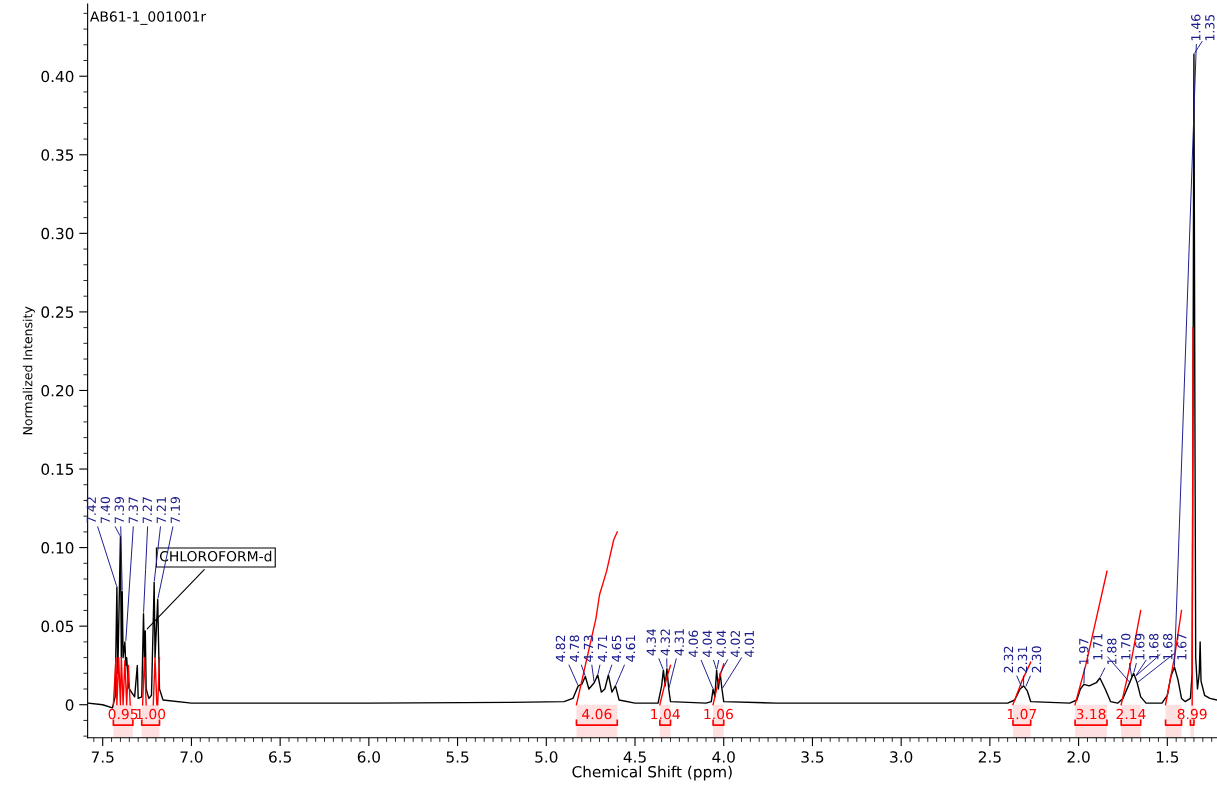 The image size is (1217, 789). What do you see at coordinates (812, 757) in the screenshot?
I see `x-tick-label: 3.5` at bounding box center [812, 757].